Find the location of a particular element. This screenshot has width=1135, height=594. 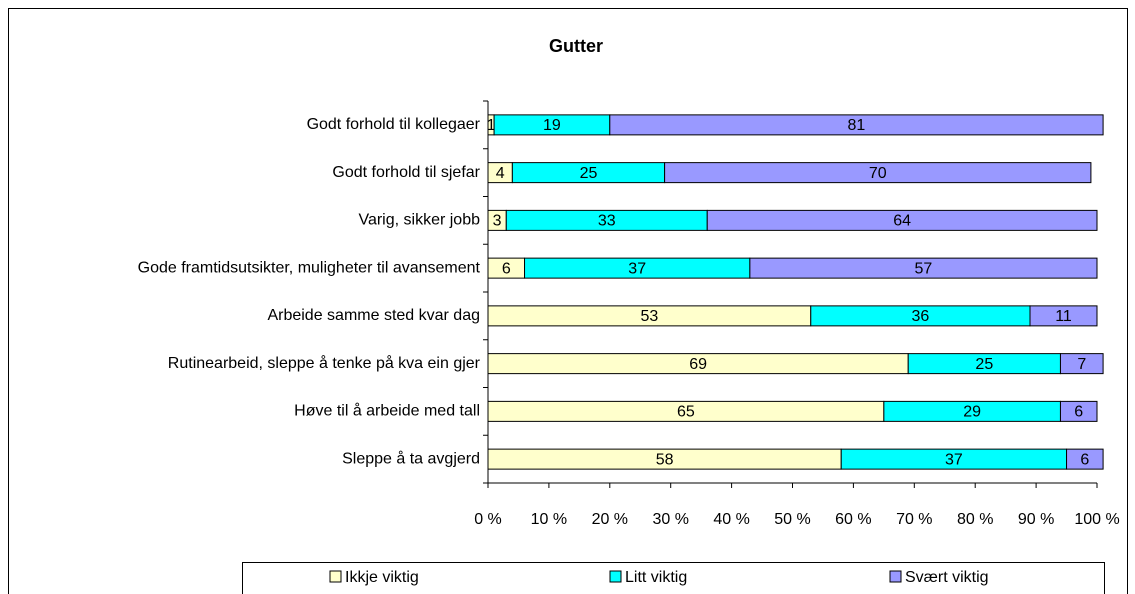

x-tick-label: 100 % is located at coordinates (1096, 519).